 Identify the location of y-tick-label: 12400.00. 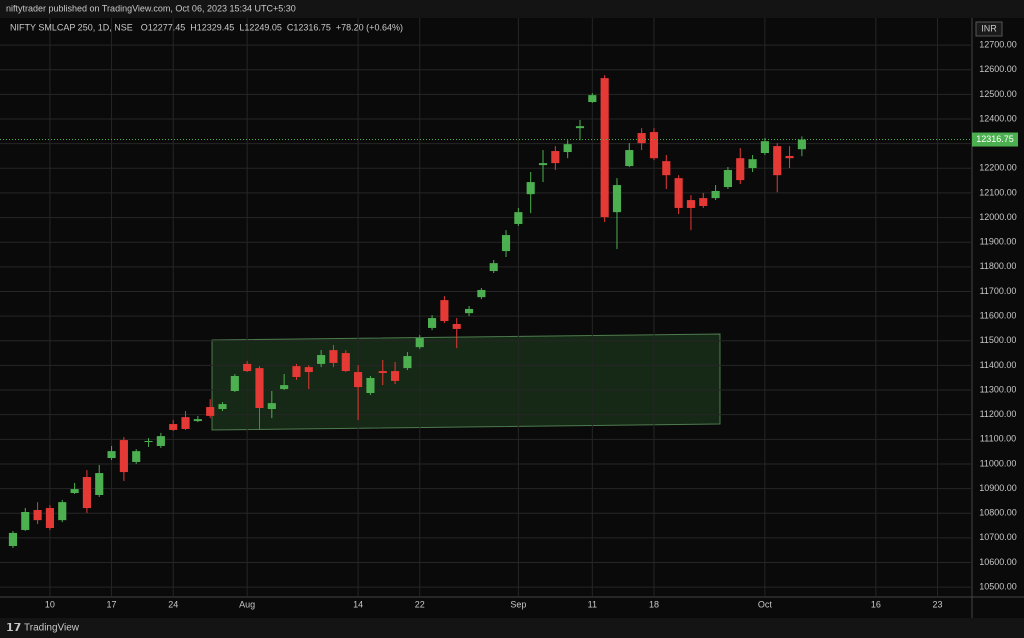
(998, 118).